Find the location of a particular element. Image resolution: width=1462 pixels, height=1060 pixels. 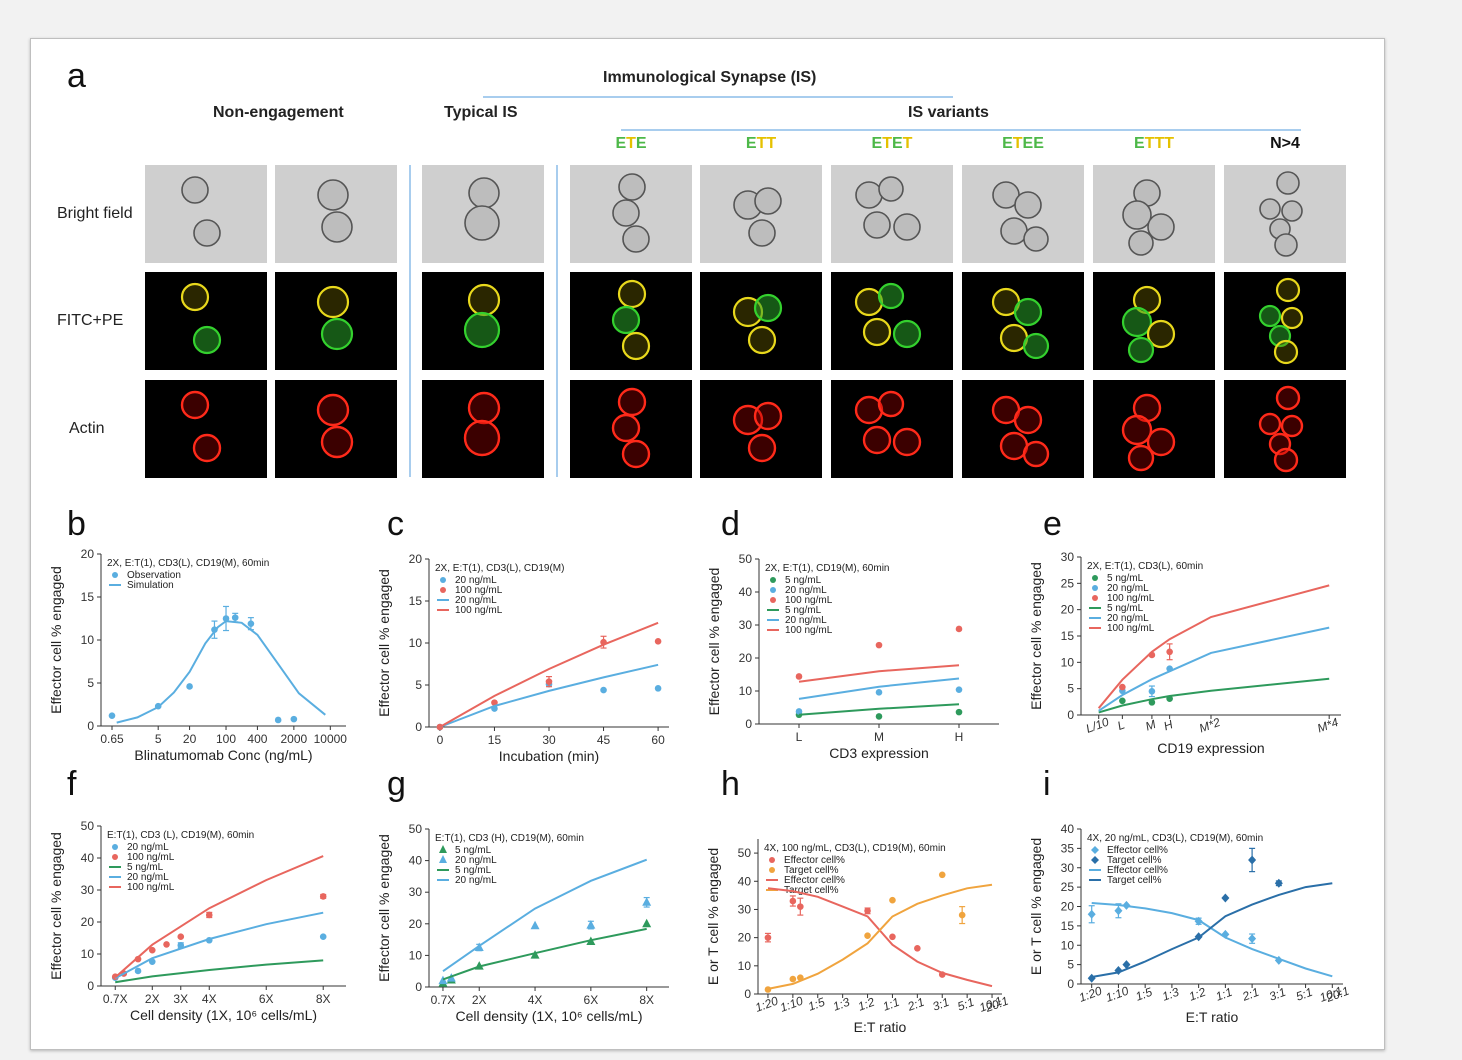

legend-label: 100 ng/mL is located at coordinates (809, 600).